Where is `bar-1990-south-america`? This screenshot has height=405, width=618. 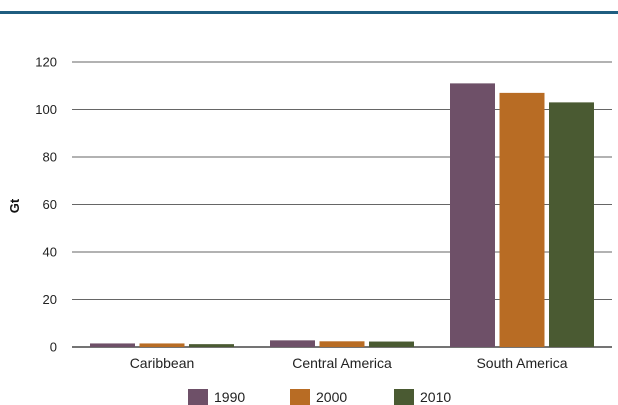
bar-1990-south-america is located at coordinates (472, 215).